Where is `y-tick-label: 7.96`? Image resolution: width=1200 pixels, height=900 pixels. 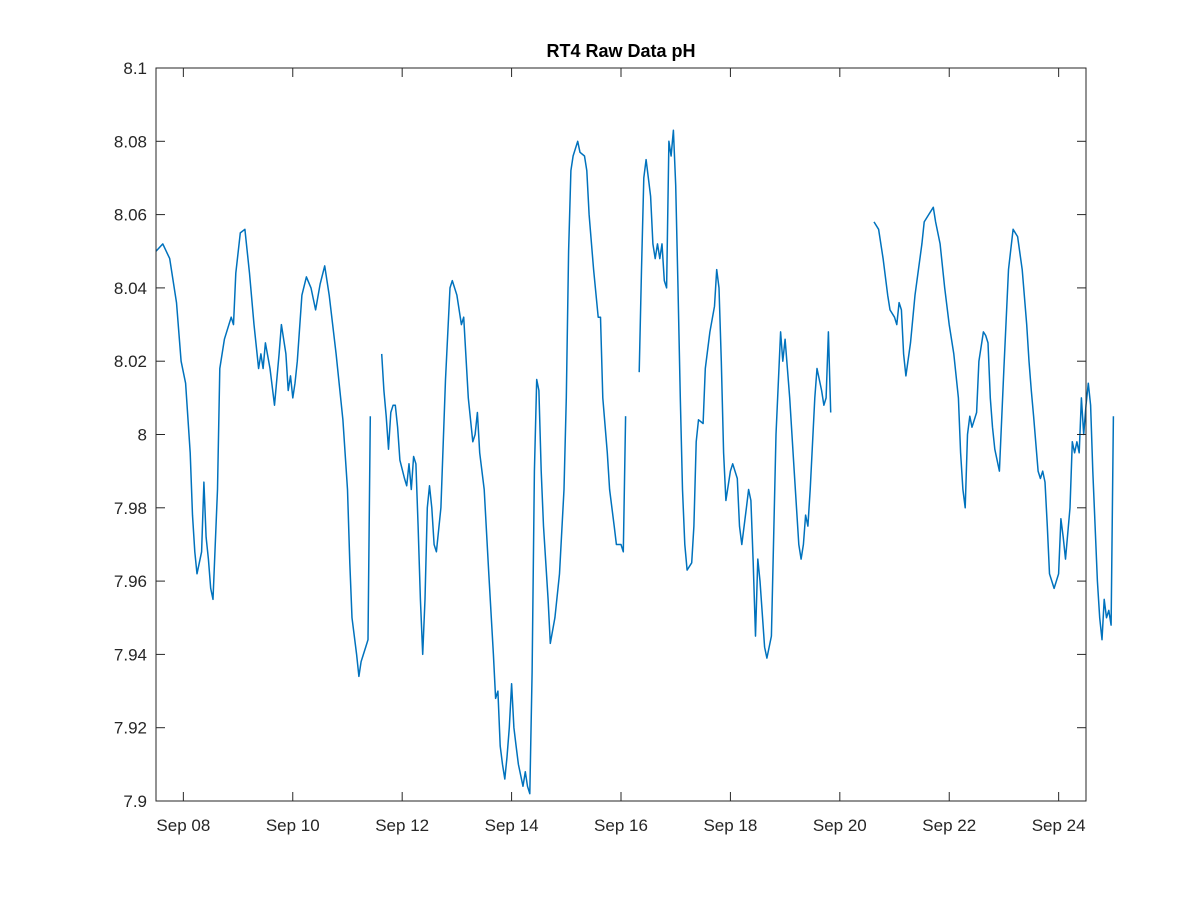 y-tick-label: 7.96 is located at coordinates (130, 581).